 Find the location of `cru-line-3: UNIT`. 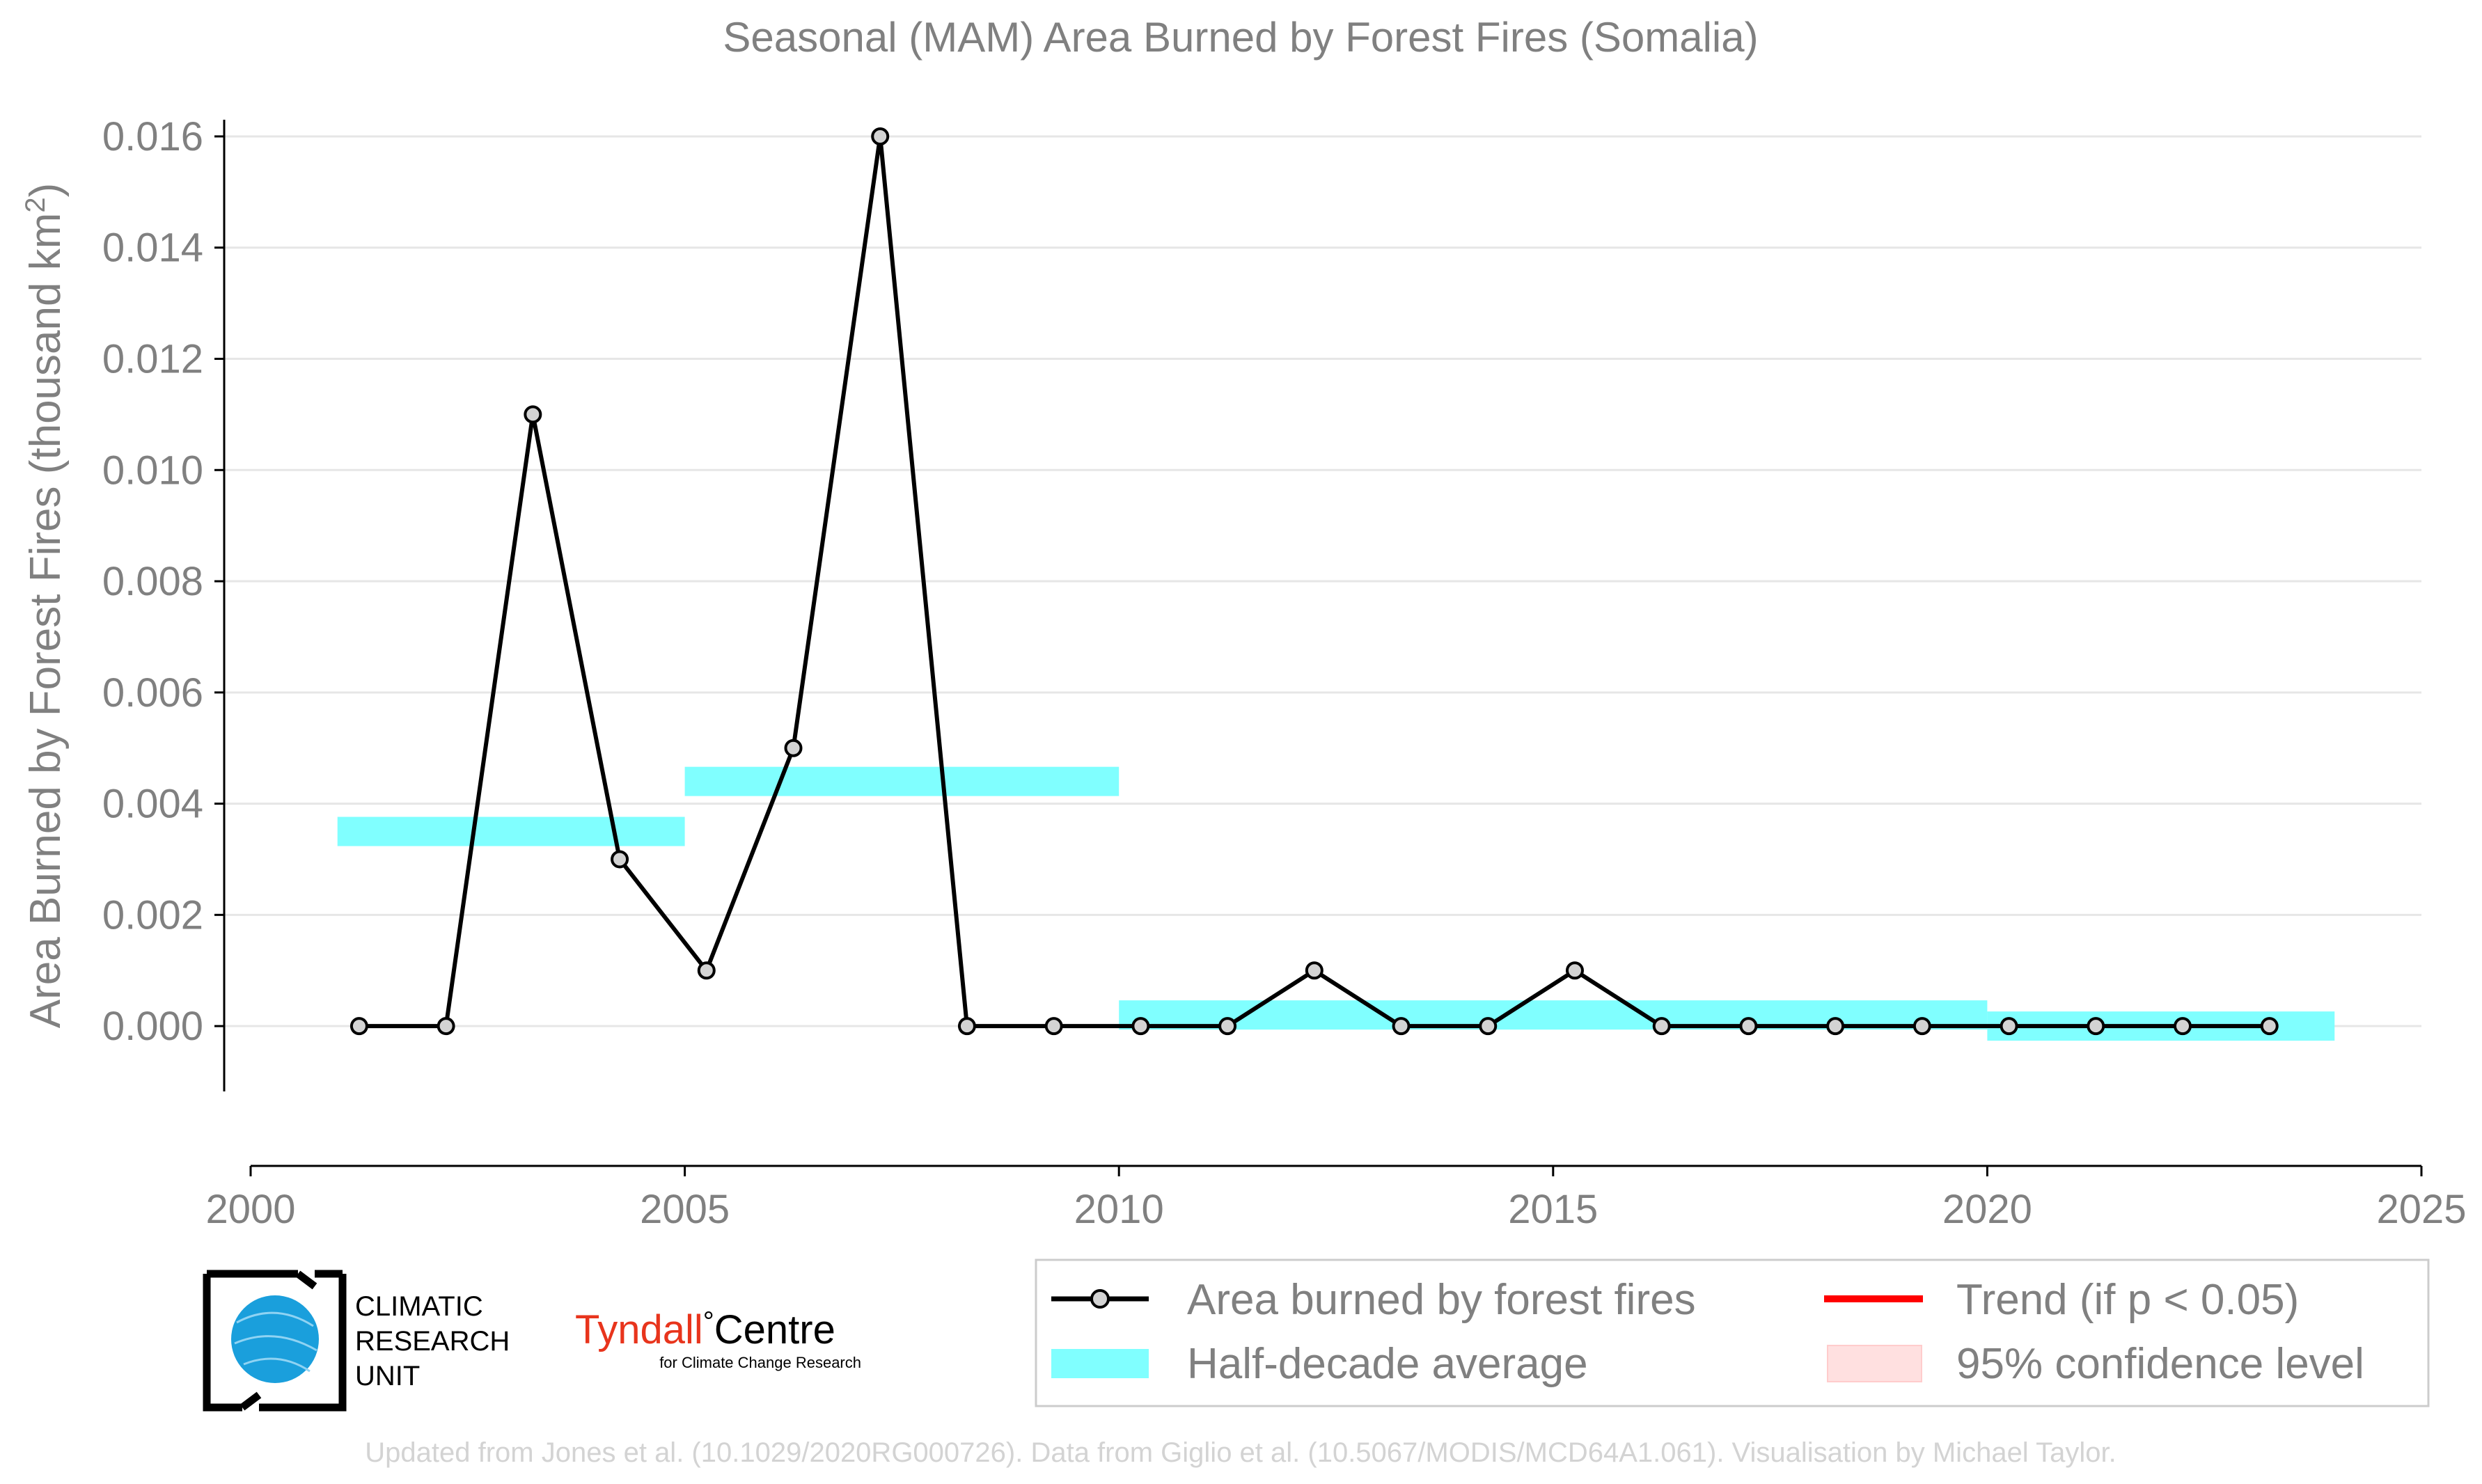

cru-line-3: UNIT is located at coordinates (387, 1376).